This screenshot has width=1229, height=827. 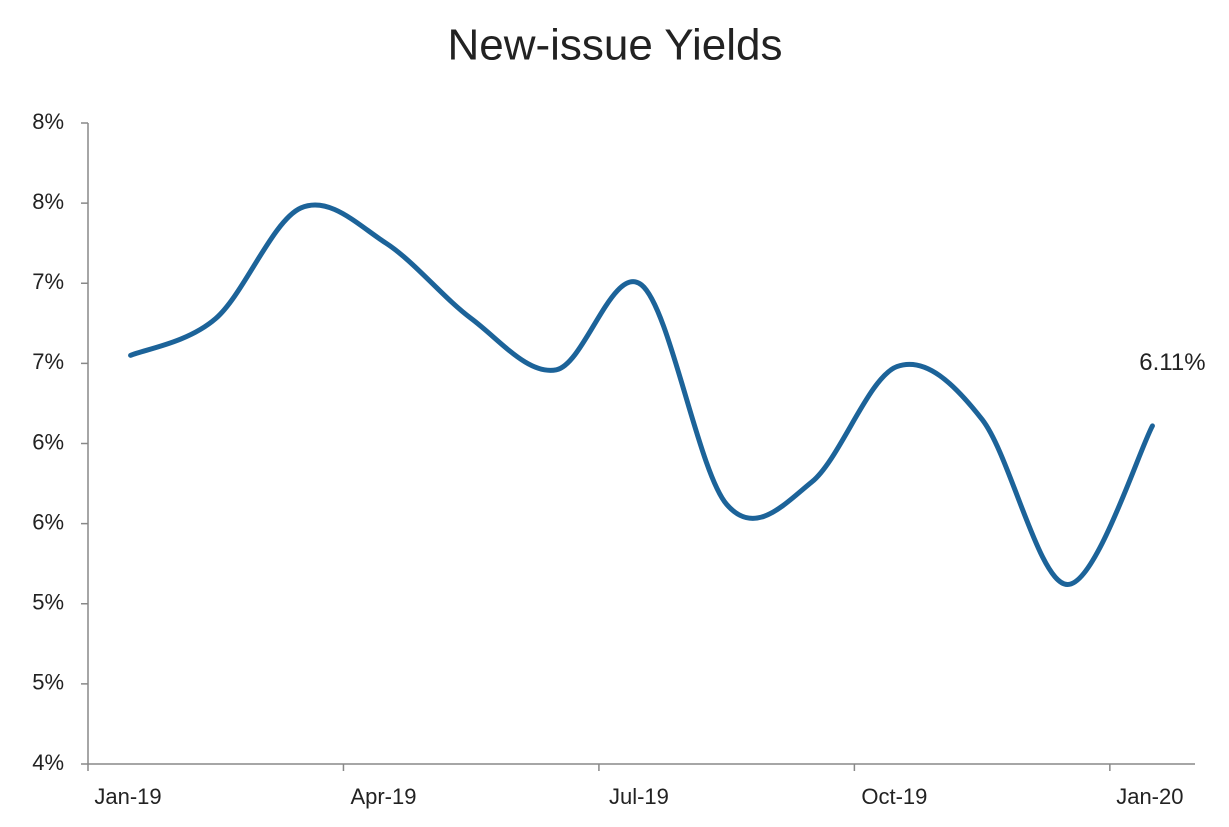 What do you see at coordinates (894, 796) in the screenshot?
I see `x-tick-label: Oct-19` at bounding box center [894, 796].